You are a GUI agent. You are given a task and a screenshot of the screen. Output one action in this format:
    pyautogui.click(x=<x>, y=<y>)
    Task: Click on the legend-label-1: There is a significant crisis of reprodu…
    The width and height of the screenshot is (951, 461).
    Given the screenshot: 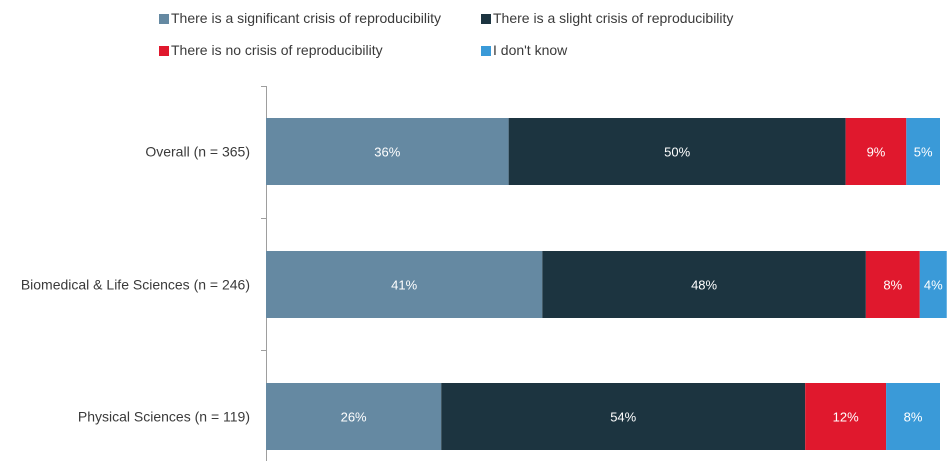 What is the action you would take?
    pyautogui.click(x=306, y=18)
    